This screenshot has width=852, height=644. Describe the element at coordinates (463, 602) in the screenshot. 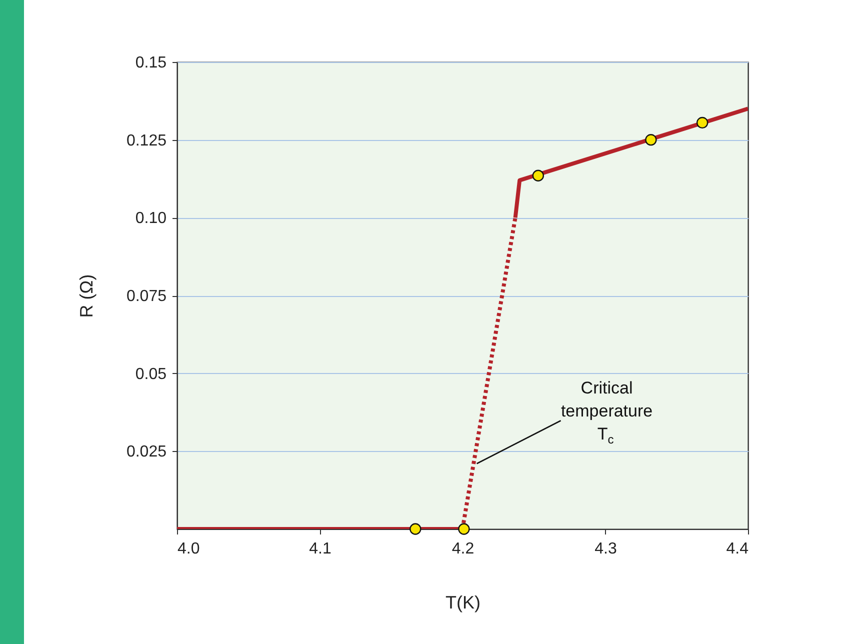

I see `x-axis-title: T(K)` at that location.